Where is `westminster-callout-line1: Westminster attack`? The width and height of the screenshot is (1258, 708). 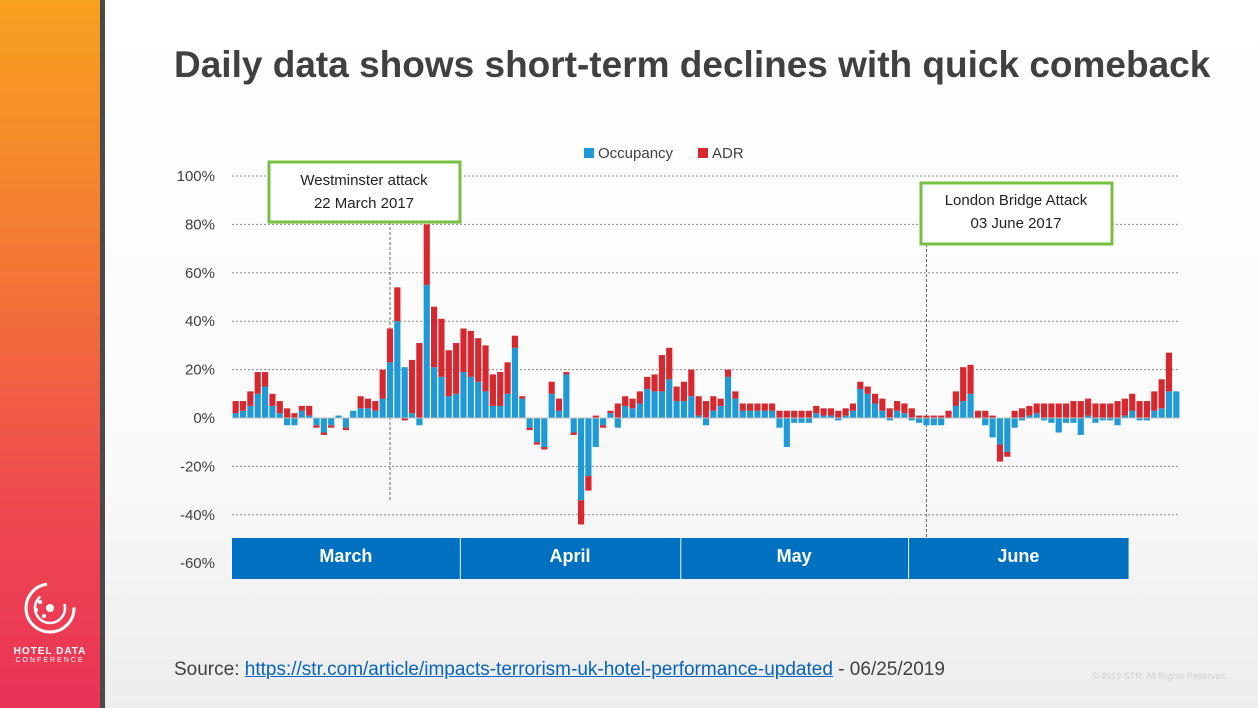 westminster-callout-line1: Westminster attack is located at coordinates (364, 180).